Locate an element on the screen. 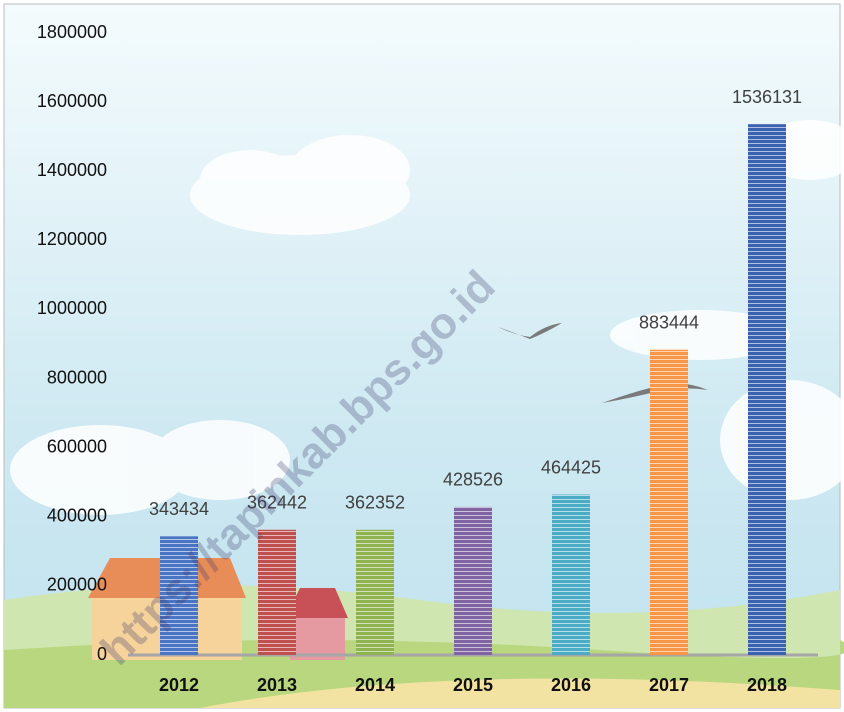 Image resolution: width=844 pixels, height=712 pixels. value-label: 464425 is located at coordinates (571, 467).